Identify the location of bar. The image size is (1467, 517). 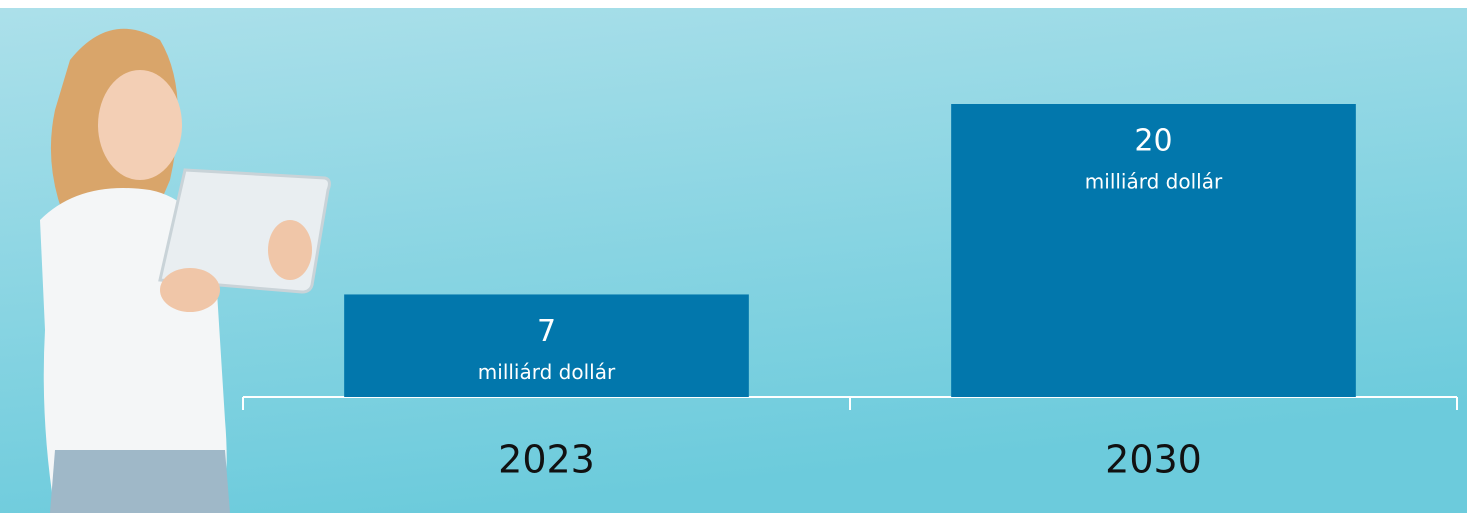
(546, 345).